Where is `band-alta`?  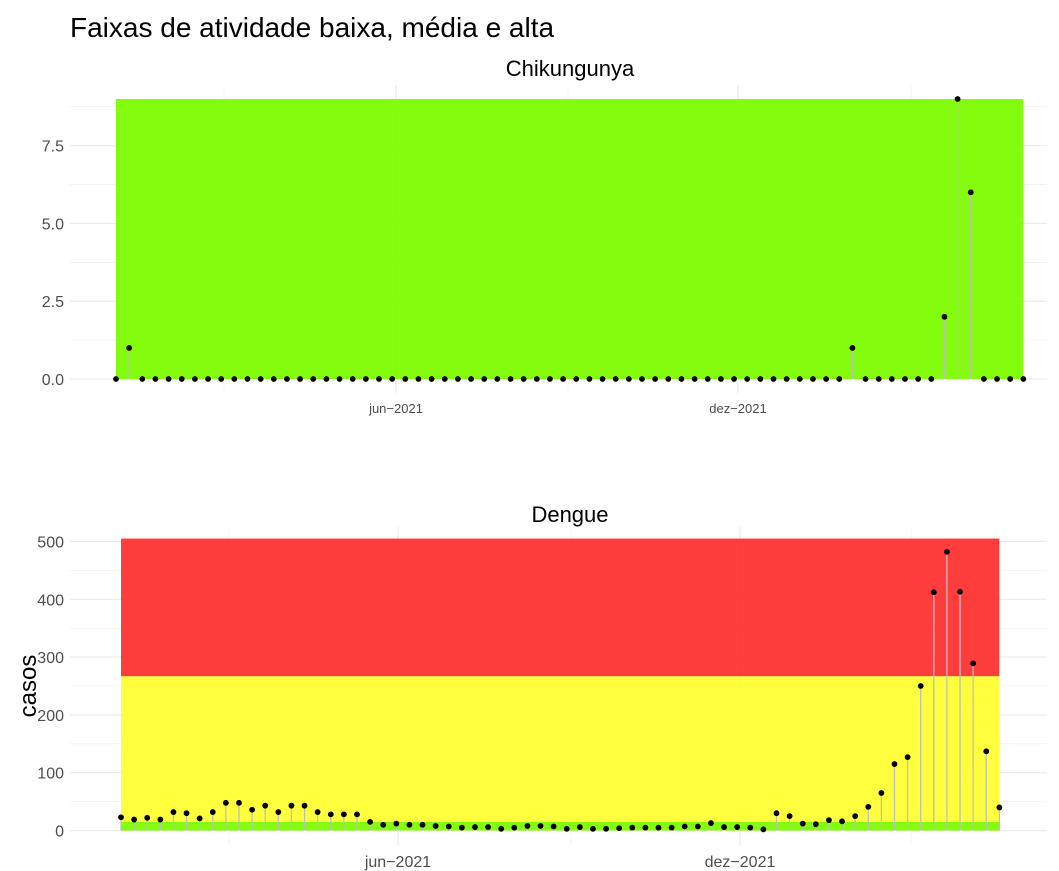 band-alta is located at coordinates (560, 607).